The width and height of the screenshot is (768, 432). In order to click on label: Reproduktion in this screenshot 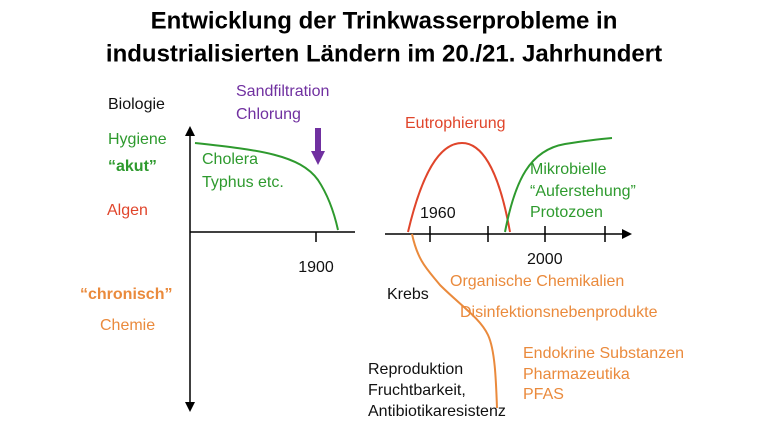, I will do `click(415, 369)`.